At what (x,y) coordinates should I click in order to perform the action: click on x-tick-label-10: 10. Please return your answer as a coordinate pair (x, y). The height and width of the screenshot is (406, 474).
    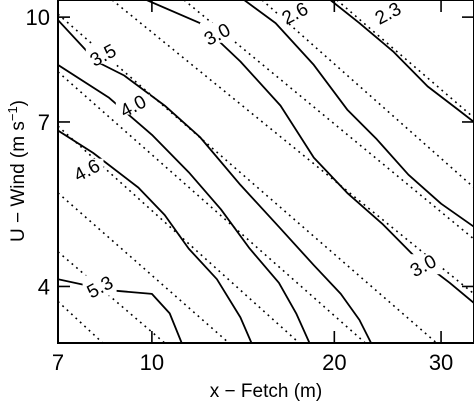
    Looking at the image, I should click on (152, 362).